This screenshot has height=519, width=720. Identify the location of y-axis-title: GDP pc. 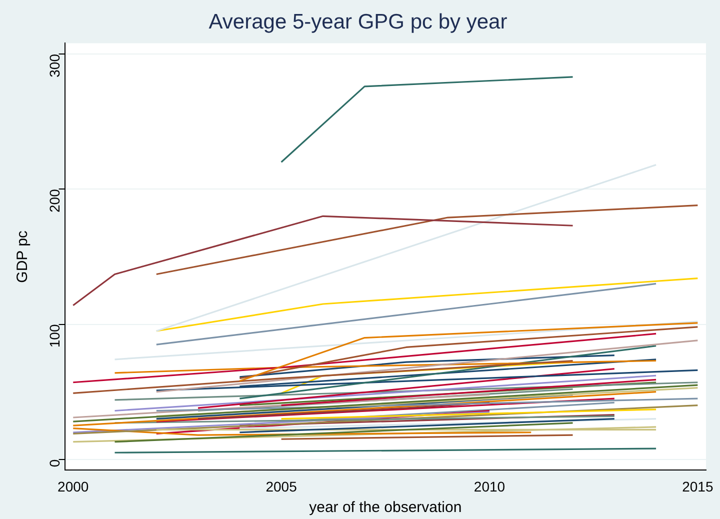
(23, 256).